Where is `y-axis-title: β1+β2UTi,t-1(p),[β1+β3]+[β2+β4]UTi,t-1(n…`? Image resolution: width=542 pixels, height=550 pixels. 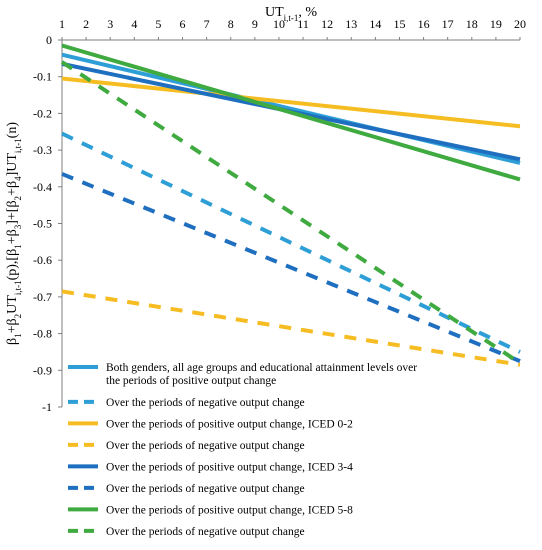
y-axis-title: β1+β2UTi,t-1(p),[β1+β3]+[β2+β4]UTi,t-1(n… is located at coordinates (14, 233).